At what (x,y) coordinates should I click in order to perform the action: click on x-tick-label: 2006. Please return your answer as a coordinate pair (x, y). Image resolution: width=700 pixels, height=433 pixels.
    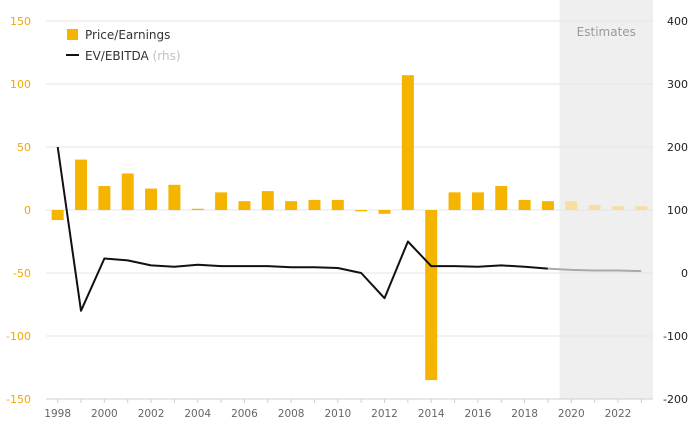
    Looking at the image, I should click on (244, 414).